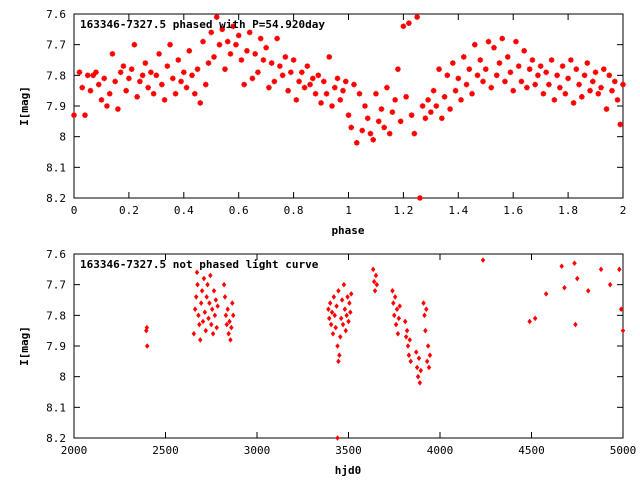 Image resolution: width=640 pixels, height=480 pixels. I want to click on y-tick-label: 7.6, so click(56, 14).